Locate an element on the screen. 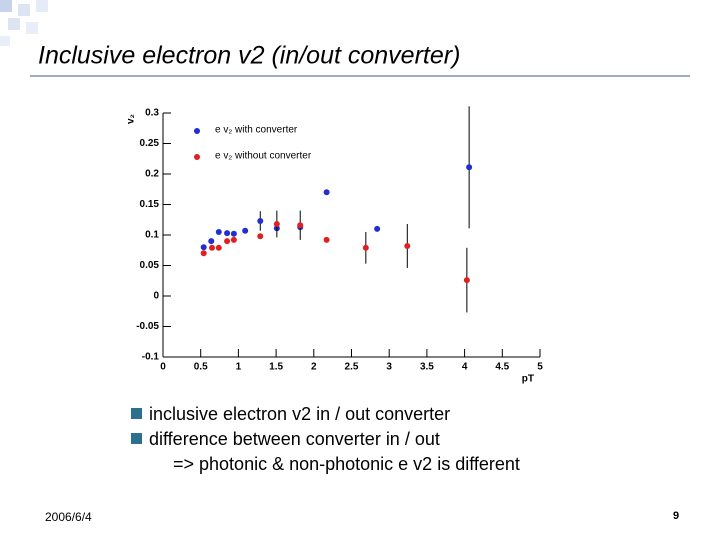 The image size is (720, 540). x-tick-label: 0.5 is located at coordinates (201, 367).